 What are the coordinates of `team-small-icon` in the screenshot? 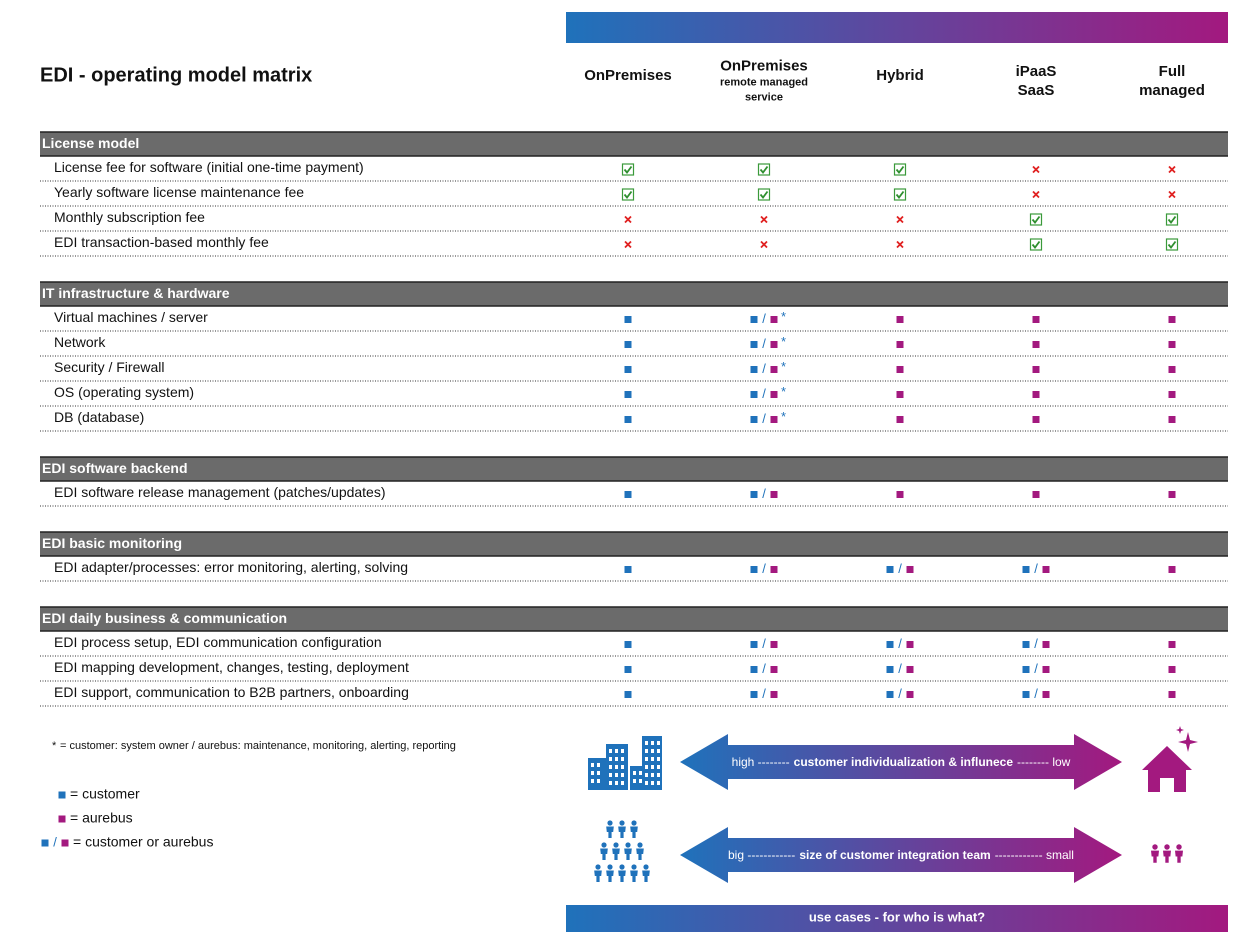 It's located at (1167, 853).